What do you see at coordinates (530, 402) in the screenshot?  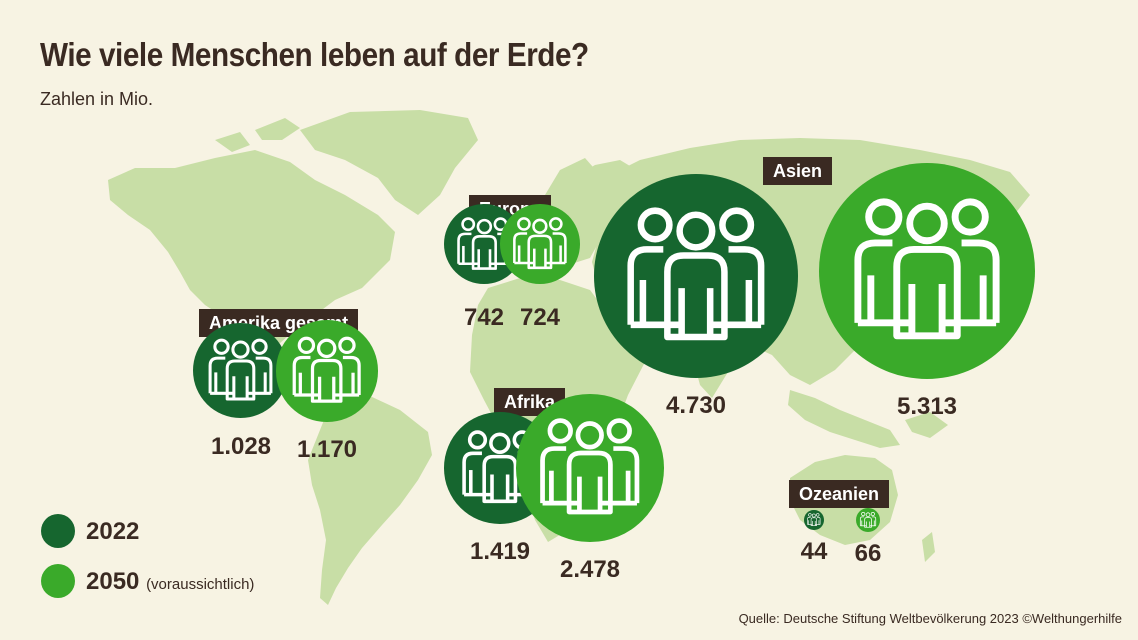 I see `region-label-afrika: Afrika` at bounding box center [530, 402].